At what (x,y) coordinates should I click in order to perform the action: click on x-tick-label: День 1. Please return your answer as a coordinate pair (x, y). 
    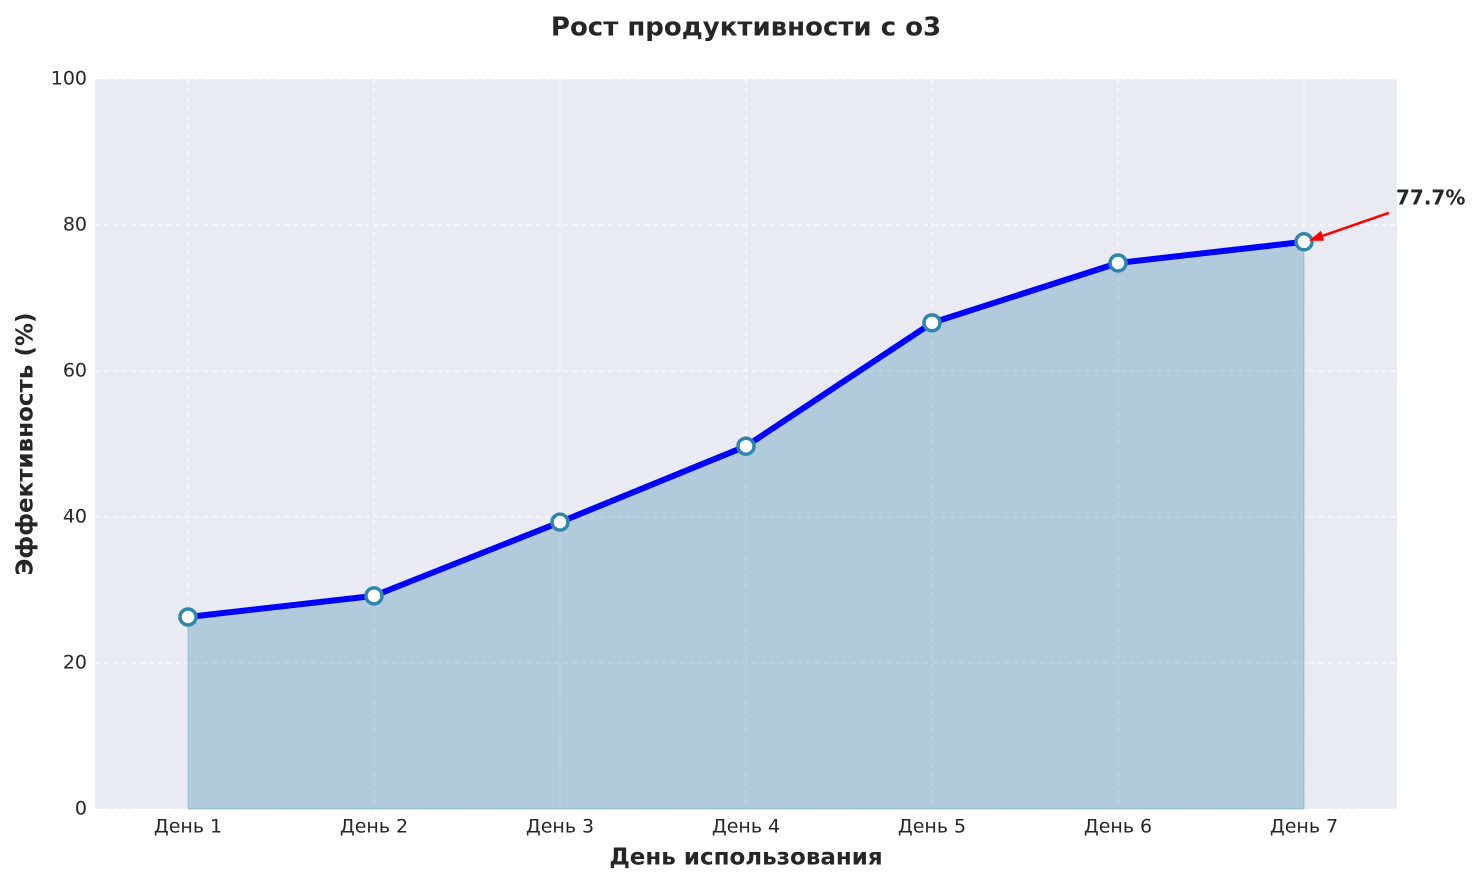
    Looking at the image, I should click on (188, 827).